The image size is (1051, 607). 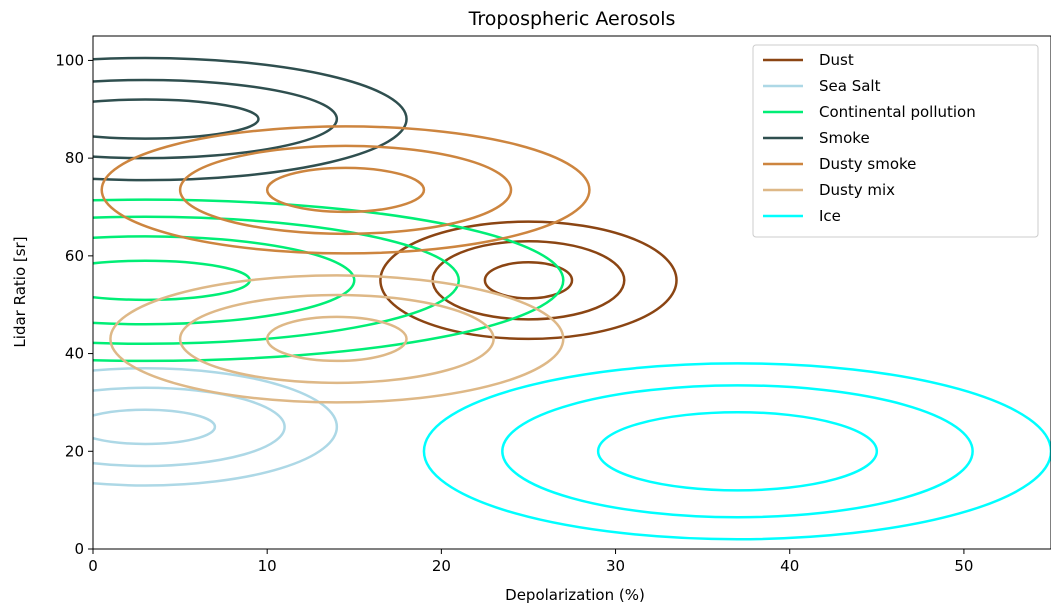 What do you see at coordinates (572, 19) in the screenshot?
I see `chart-title: Tropospheric Aerosols` at bounding box center [572, 19].